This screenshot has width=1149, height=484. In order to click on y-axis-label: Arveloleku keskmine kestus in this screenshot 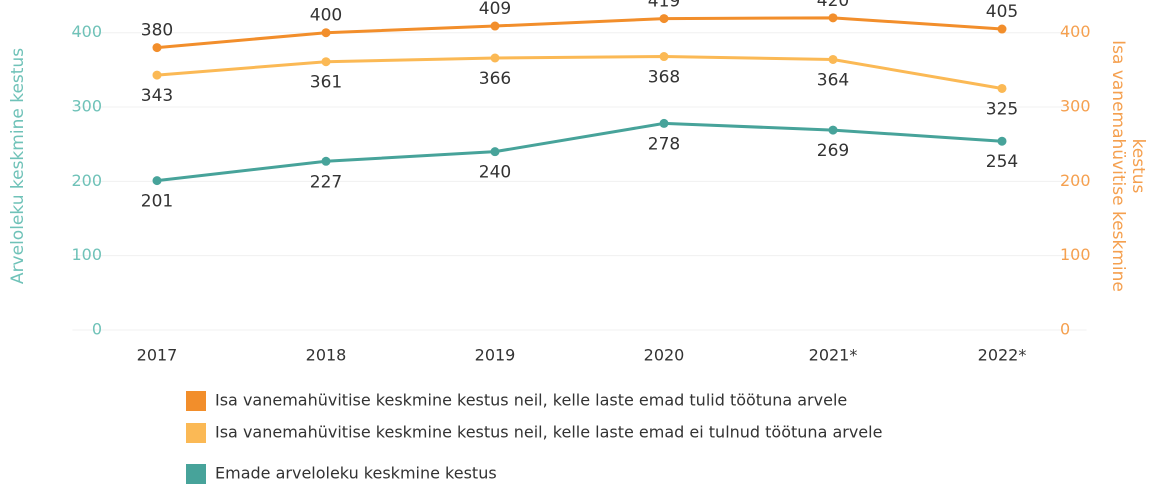, I will do `click(18, 166)`.